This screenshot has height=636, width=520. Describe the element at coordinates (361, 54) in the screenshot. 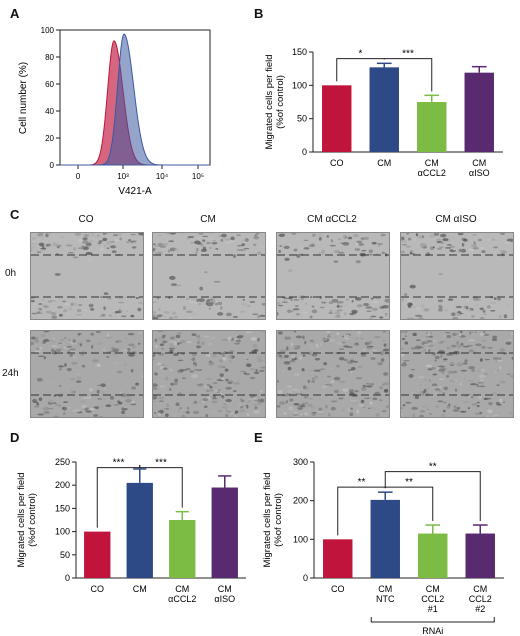

I see `significance-label: *` at that location.